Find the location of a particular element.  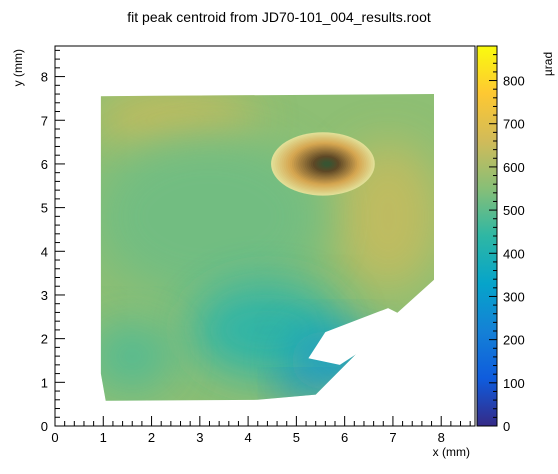

z-tick-label: 500 is located at coordinates (514, 210).